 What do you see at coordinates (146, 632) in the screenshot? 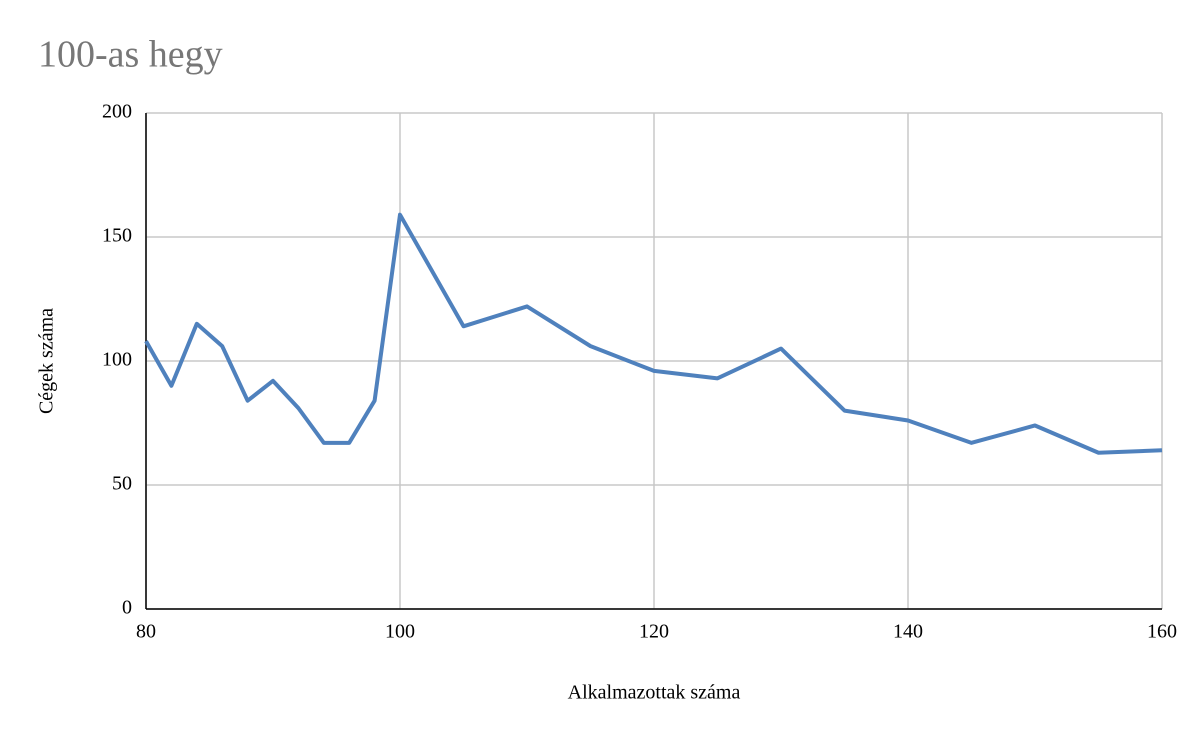
I see `x-tick-label: 80` at bounding box center [146, 632].